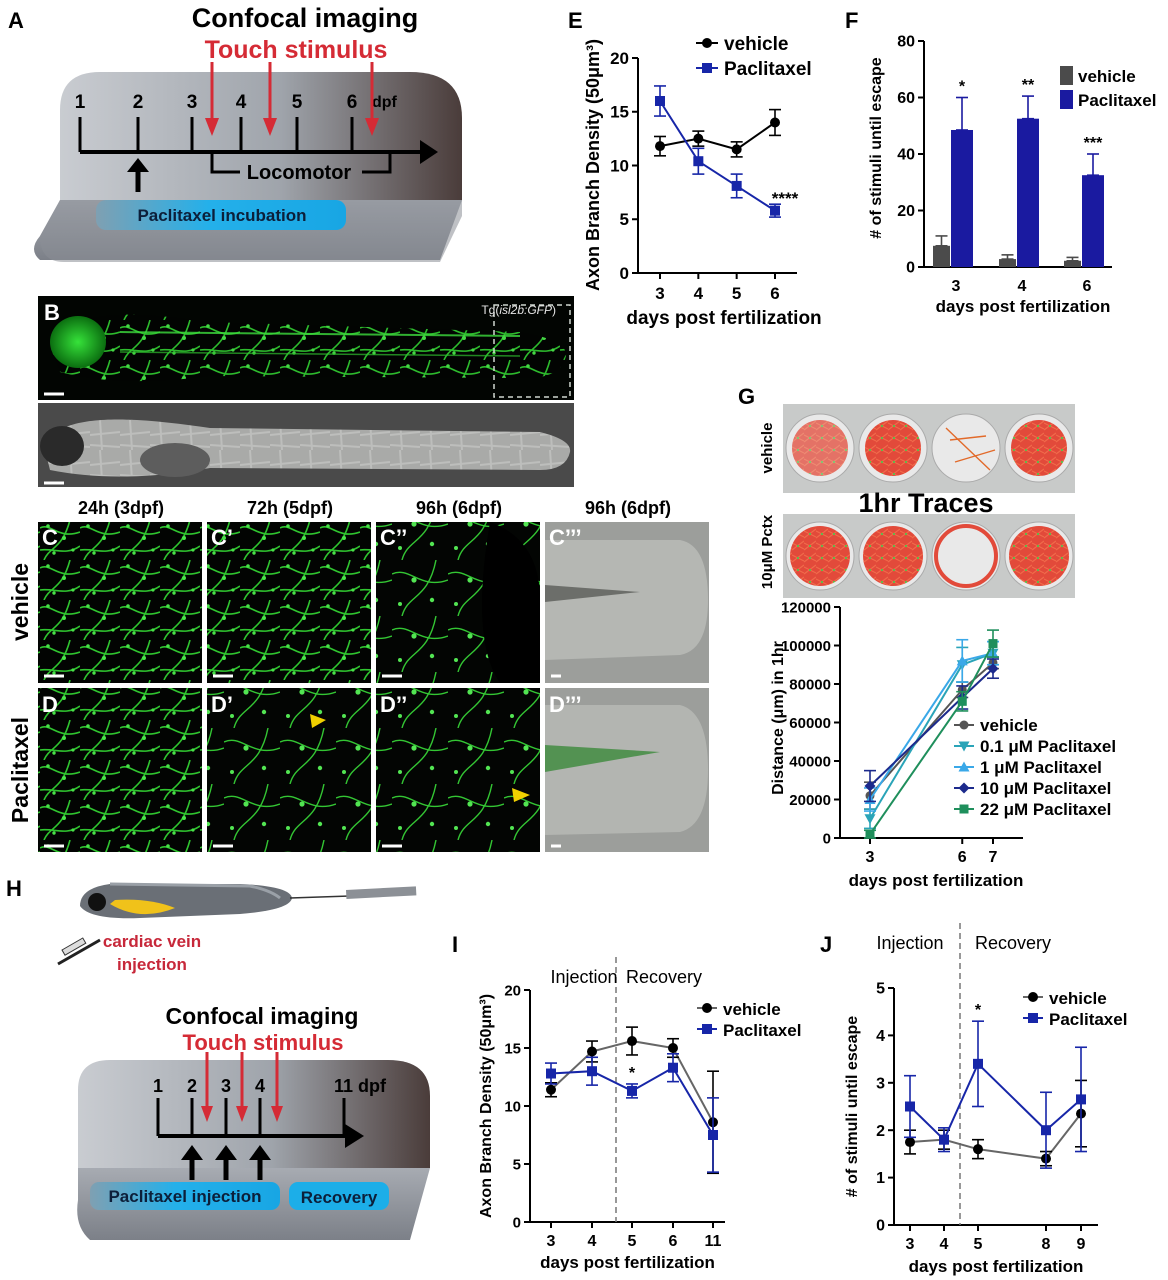 The image size is (1168, 1280). Describe the element at coordinates (565, 537) in the screenshot. I see `tile-letter: C’’’` at that location.